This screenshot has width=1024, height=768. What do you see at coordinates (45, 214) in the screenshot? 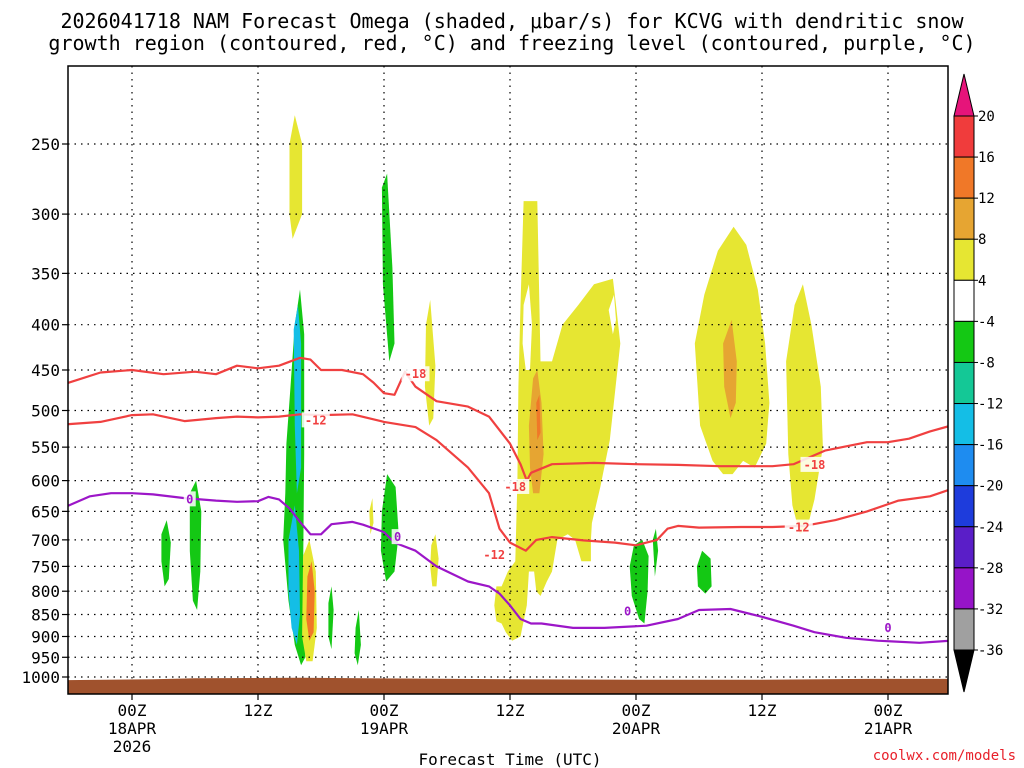
I see `y-tick-label-300: 300` at bounding box center [45, 214].